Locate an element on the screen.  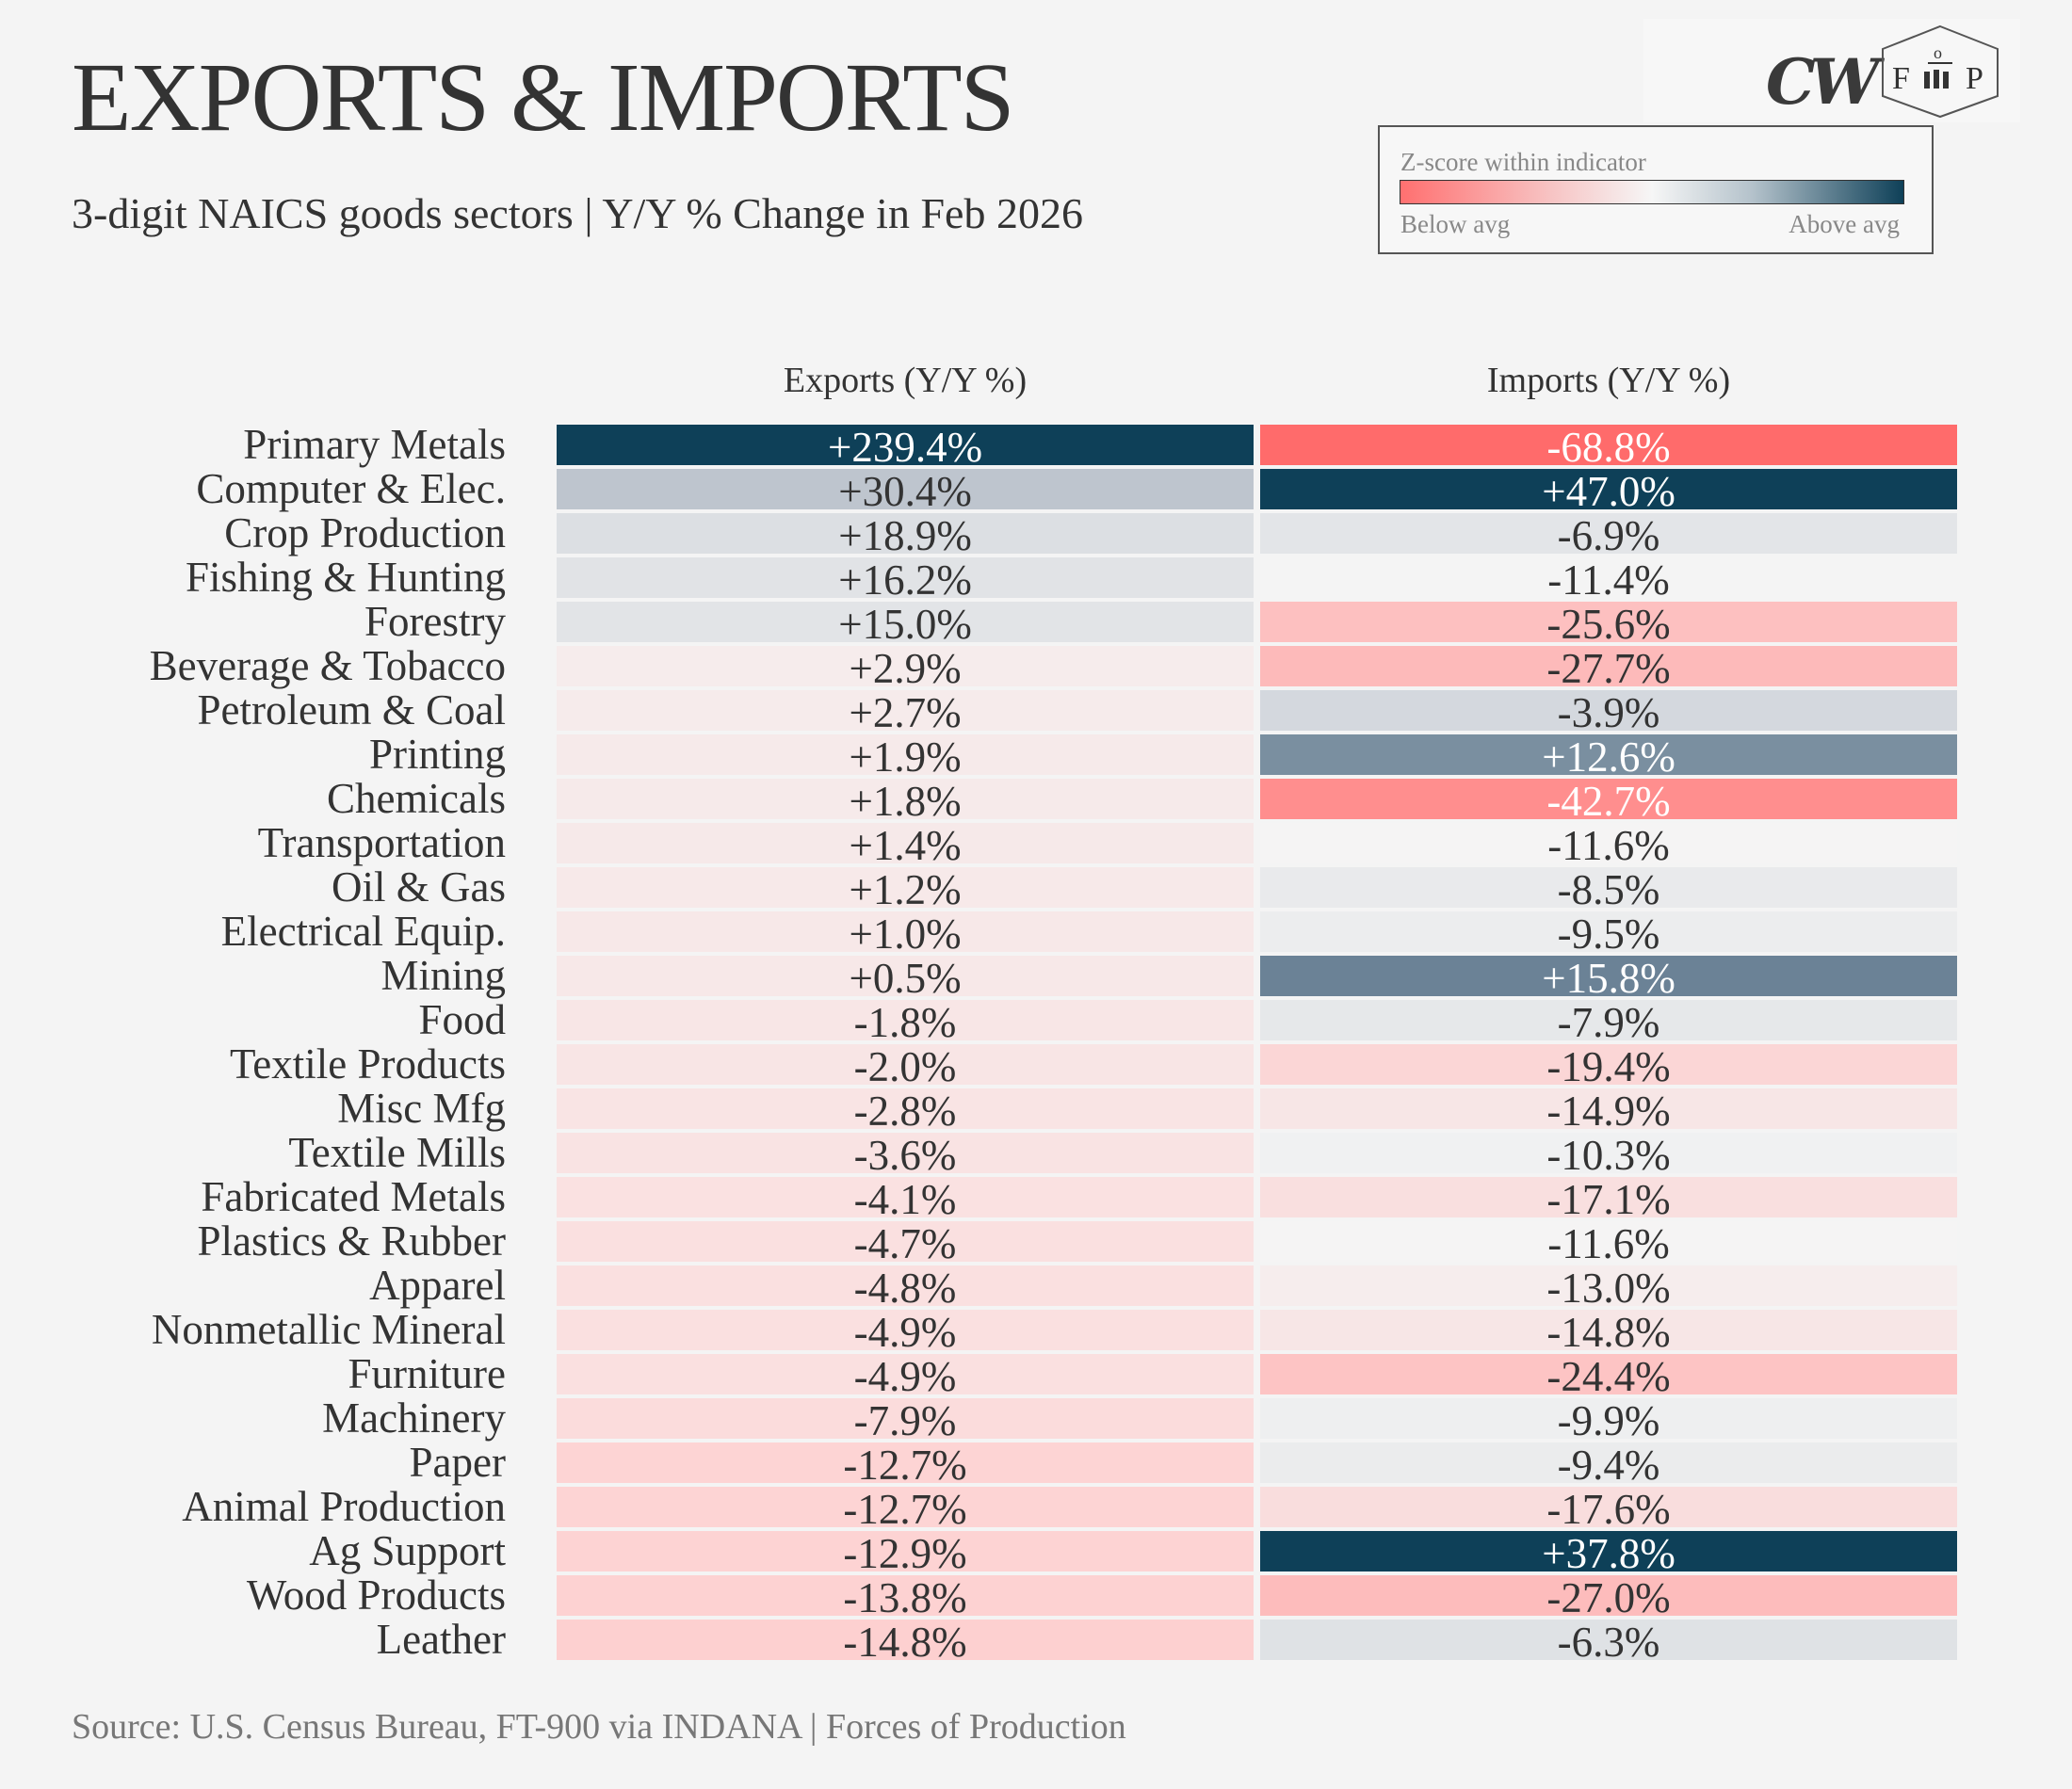
imports-cell: +47.0% is located at coordinates (1608, 491).